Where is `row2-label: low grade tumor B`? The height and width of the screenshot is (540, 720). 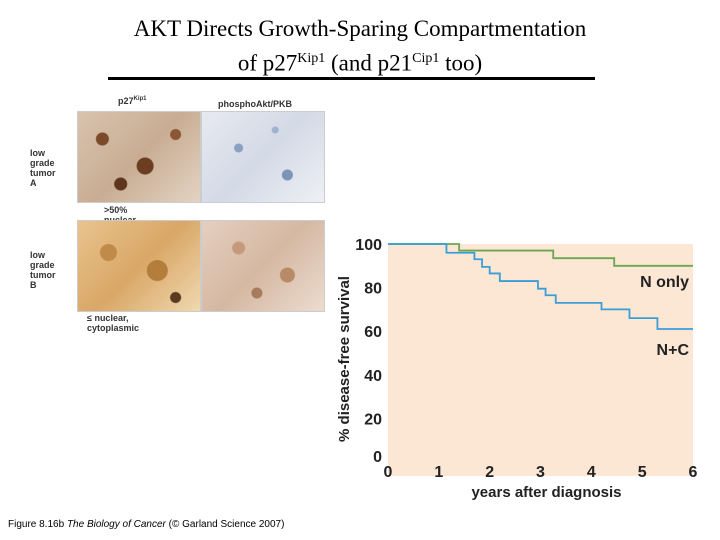 row2-label: low grade tumor B is located at coordinates (43, 270).